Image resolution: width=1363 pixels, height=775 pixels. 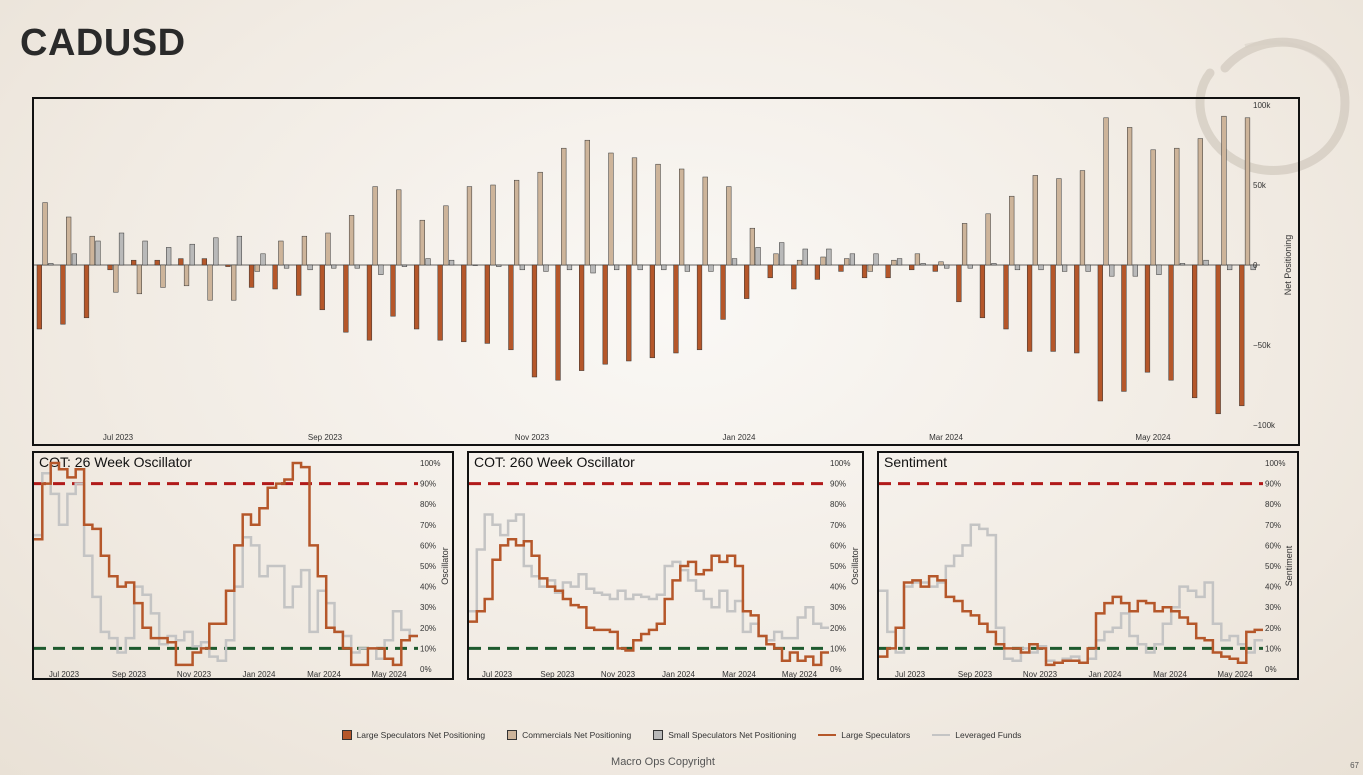 What do you see at coordinates (649, 602) in the screenshot?
I see `large-speculators-line` at bounding box center [649, 602].